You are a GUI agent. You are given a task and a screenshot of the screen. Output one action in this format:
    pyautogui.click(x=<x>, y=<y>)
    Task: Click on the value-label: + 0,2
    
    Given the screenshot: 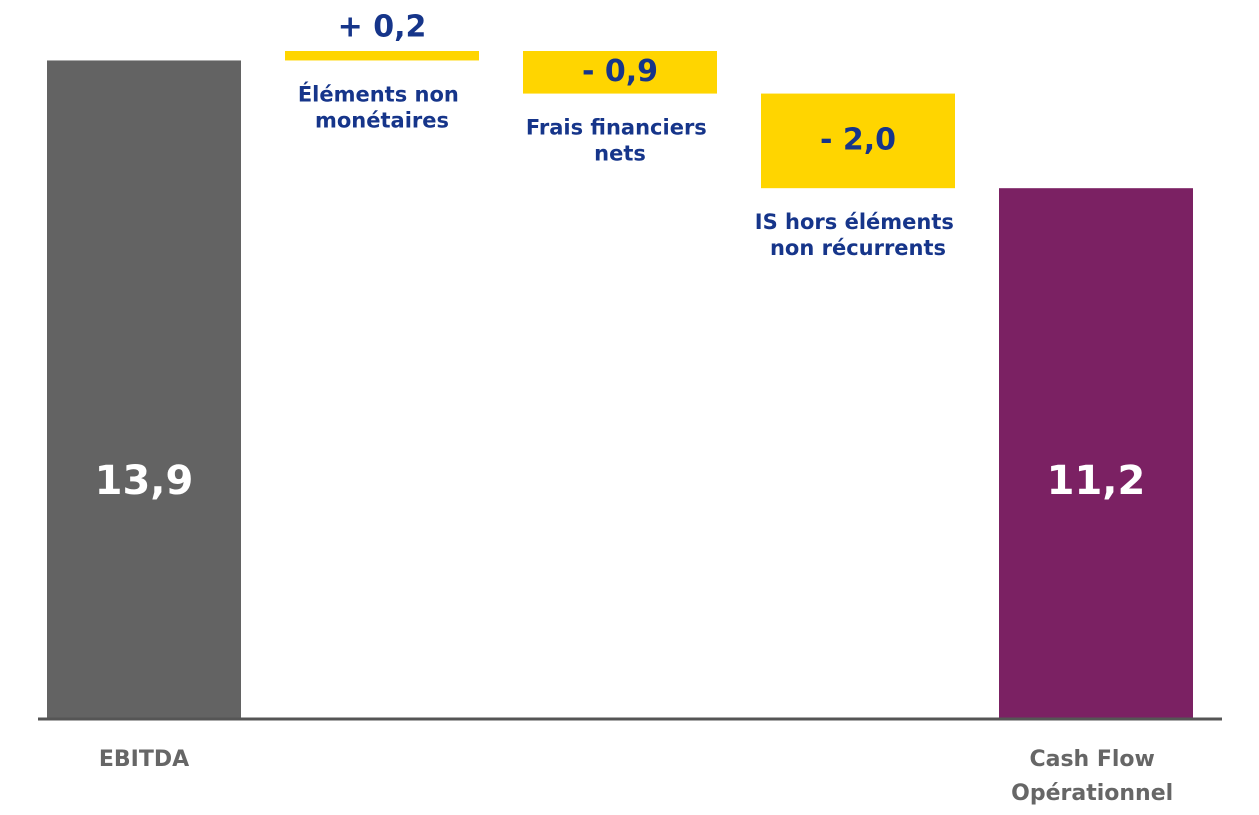 What is the action you would take?
    pyautogui.click(x=382, y=27)
    